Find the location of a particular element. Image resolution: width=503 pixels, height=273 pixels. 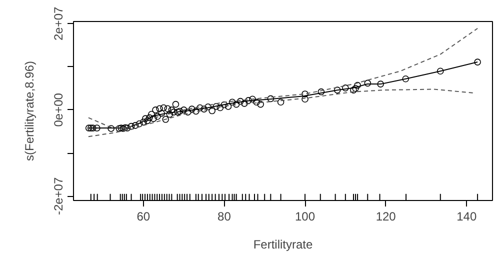

x-axis-title: Fertilityrate is located at coordinates (283, 245).